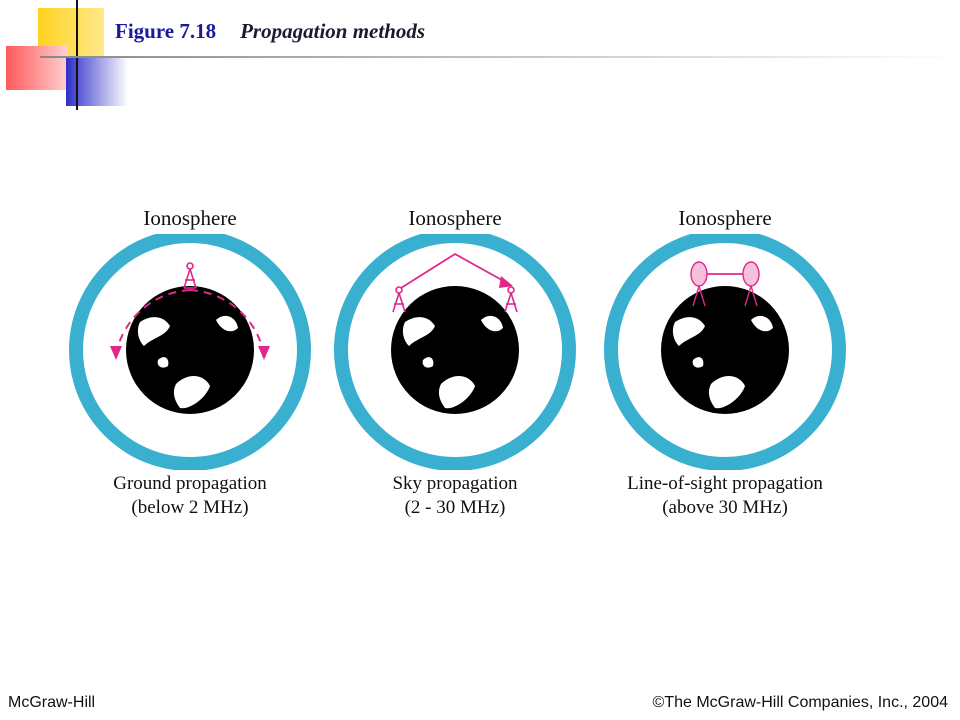  Describe the element at coordinates (455, 496) in the screenshot. I see `caption: Sky propagation (2 - 30 MHz)` at that location.